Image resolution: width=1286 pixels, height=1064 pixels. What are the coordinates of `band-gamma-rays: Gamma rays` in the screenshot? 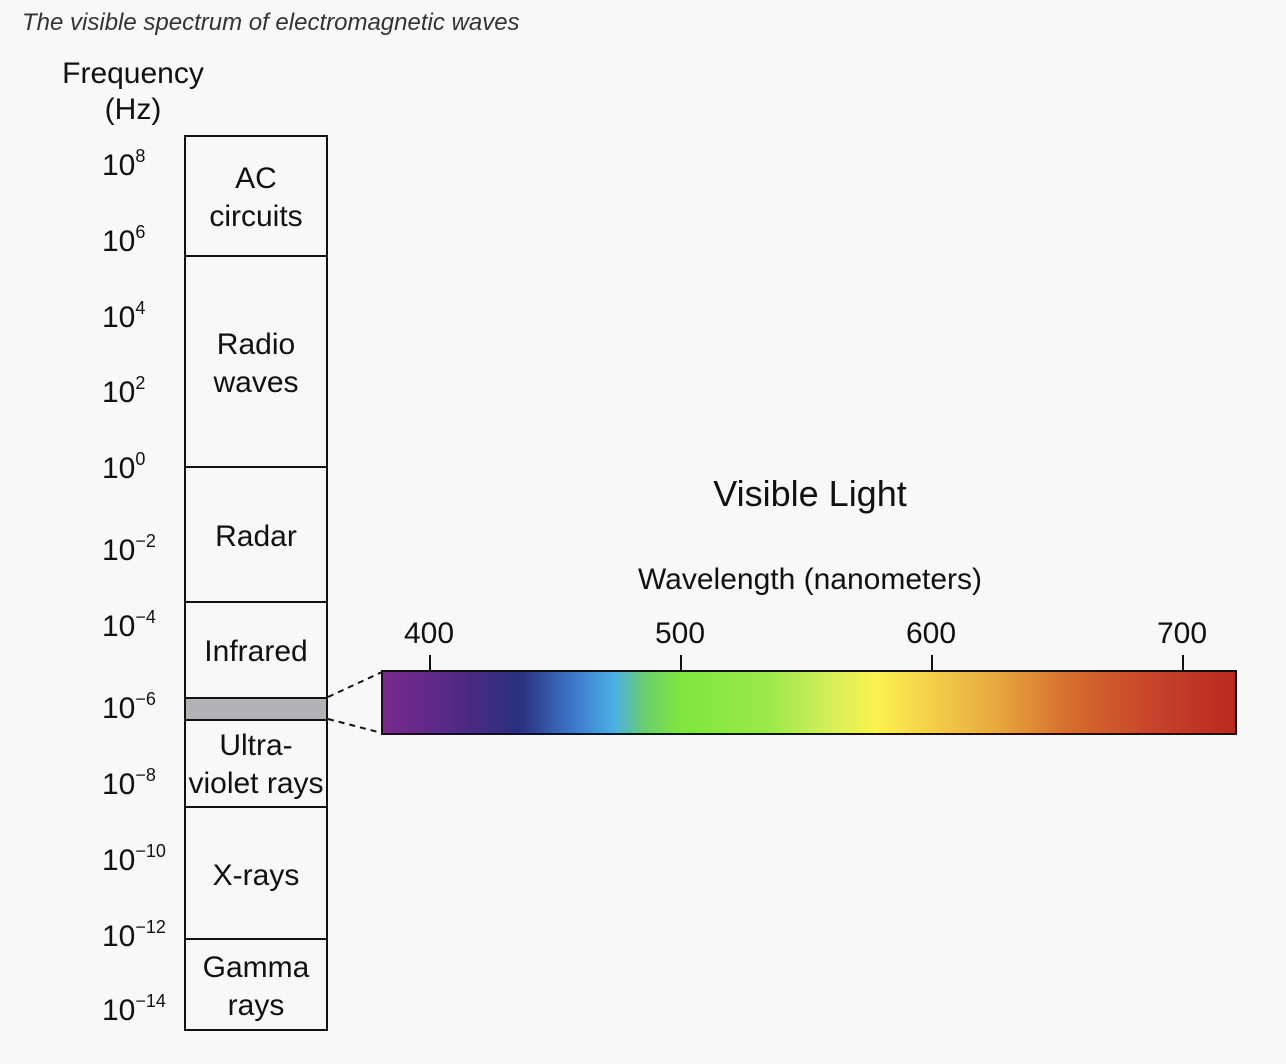 It's located at (256, 986).